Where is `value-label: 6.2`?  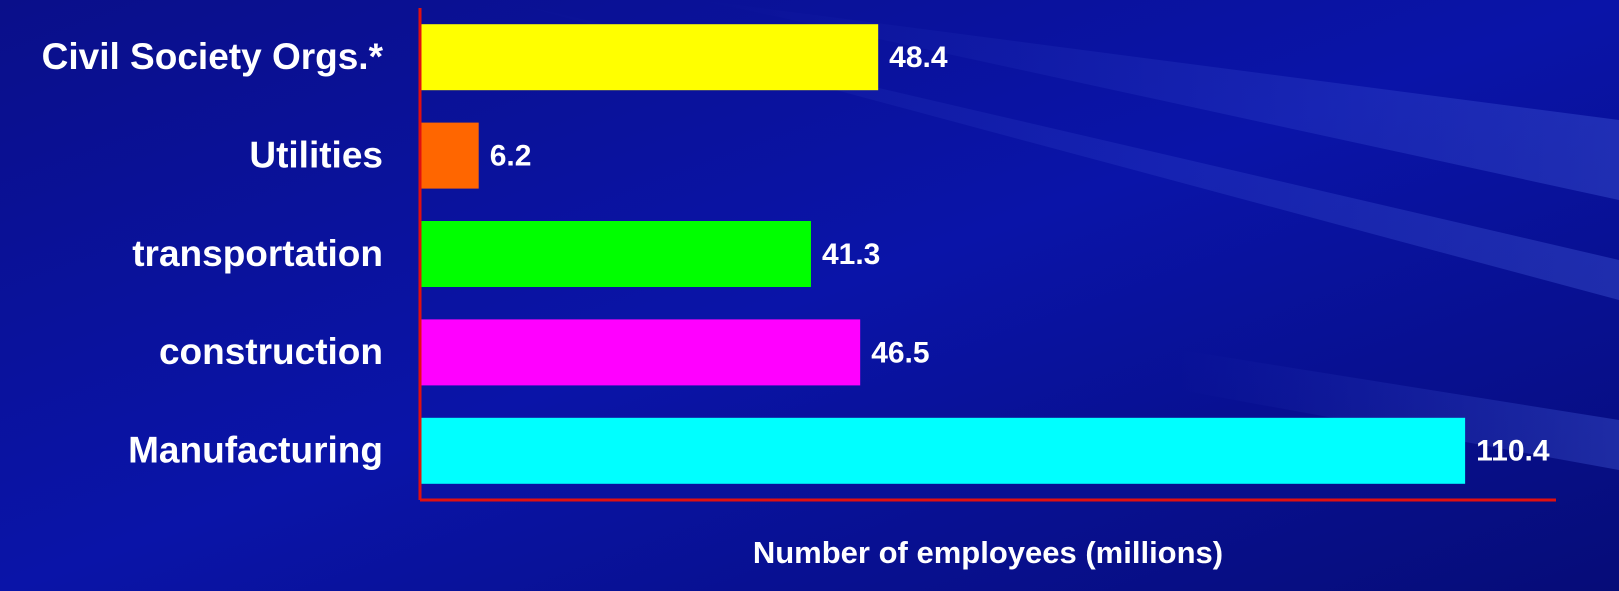
value-label: 6.2 is located at coordinates (511, 156).